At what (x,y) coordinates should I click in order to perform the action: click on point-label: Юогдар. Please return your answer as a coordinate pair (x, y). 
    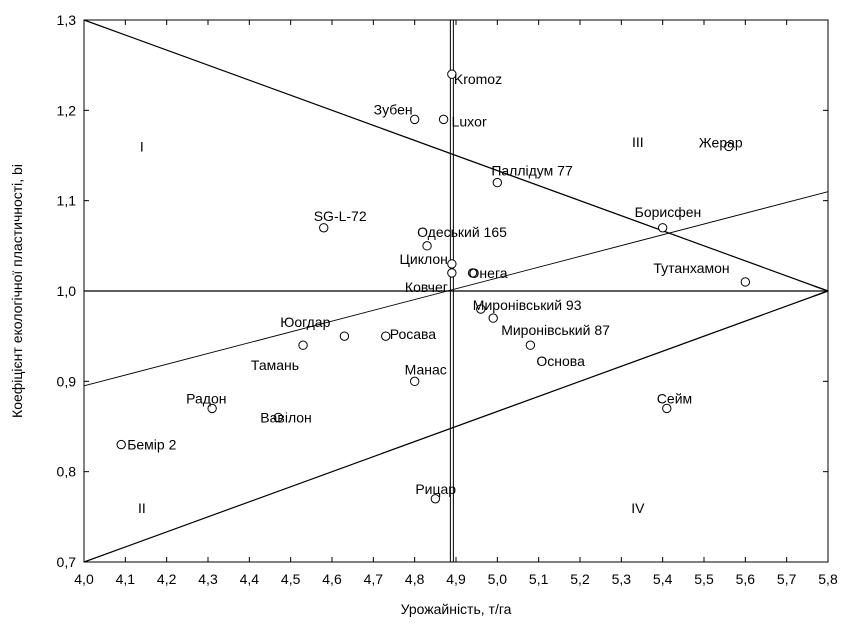
    Looking at the image, I should click on (305, 322).